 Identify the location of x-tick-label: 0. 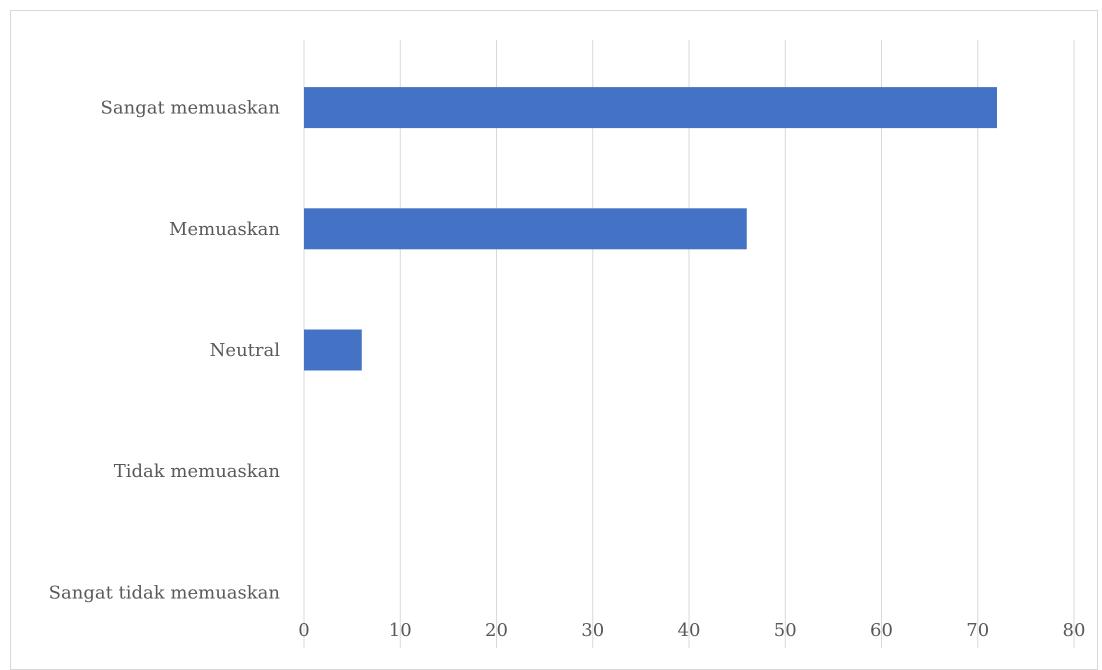
(303, 630).